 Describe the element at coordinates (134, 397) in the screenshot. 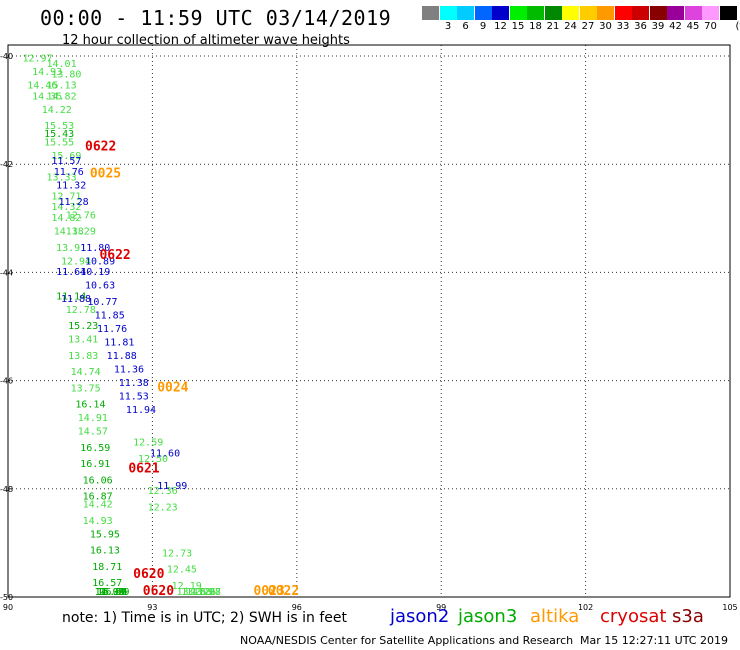

I see `wave-height-label: 11.53` at that location.